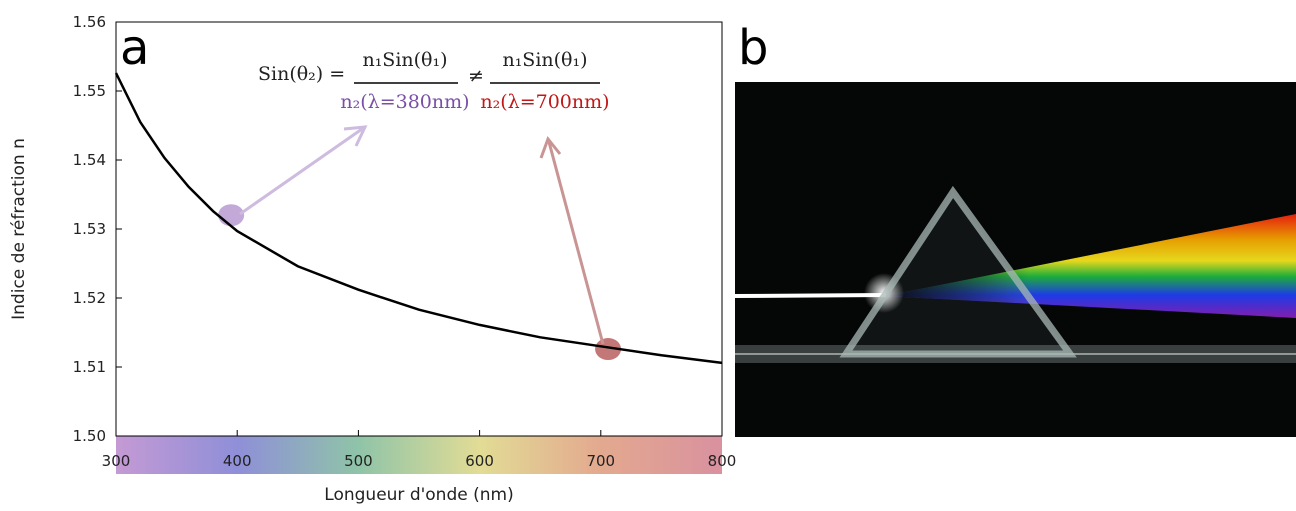 The image size is (1296, 511). What do you see at coordinates (116, 461) in the screenshot?
I see `x-tick-label: 300` at bounding box center [116, 461].